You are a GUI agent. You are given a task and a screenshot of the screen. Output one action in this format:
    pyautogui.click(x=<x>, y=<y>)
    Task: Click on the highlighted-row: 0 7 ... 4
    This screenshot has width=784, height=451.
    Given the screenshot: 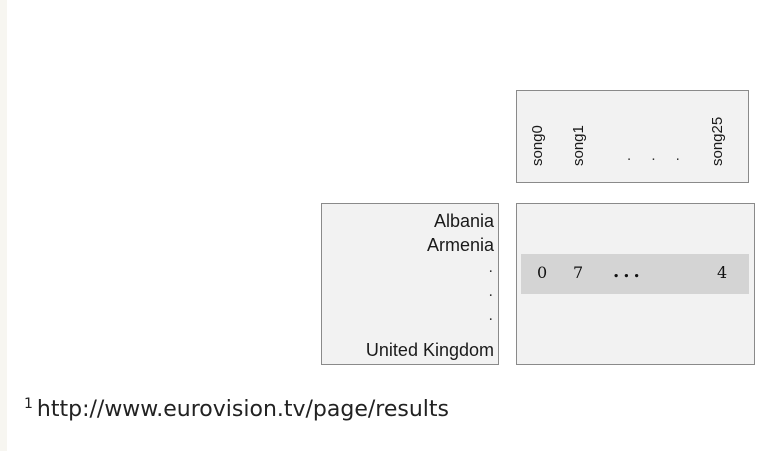 What is the action you would take?
    pyautogui.click(x=635, y=274)
    